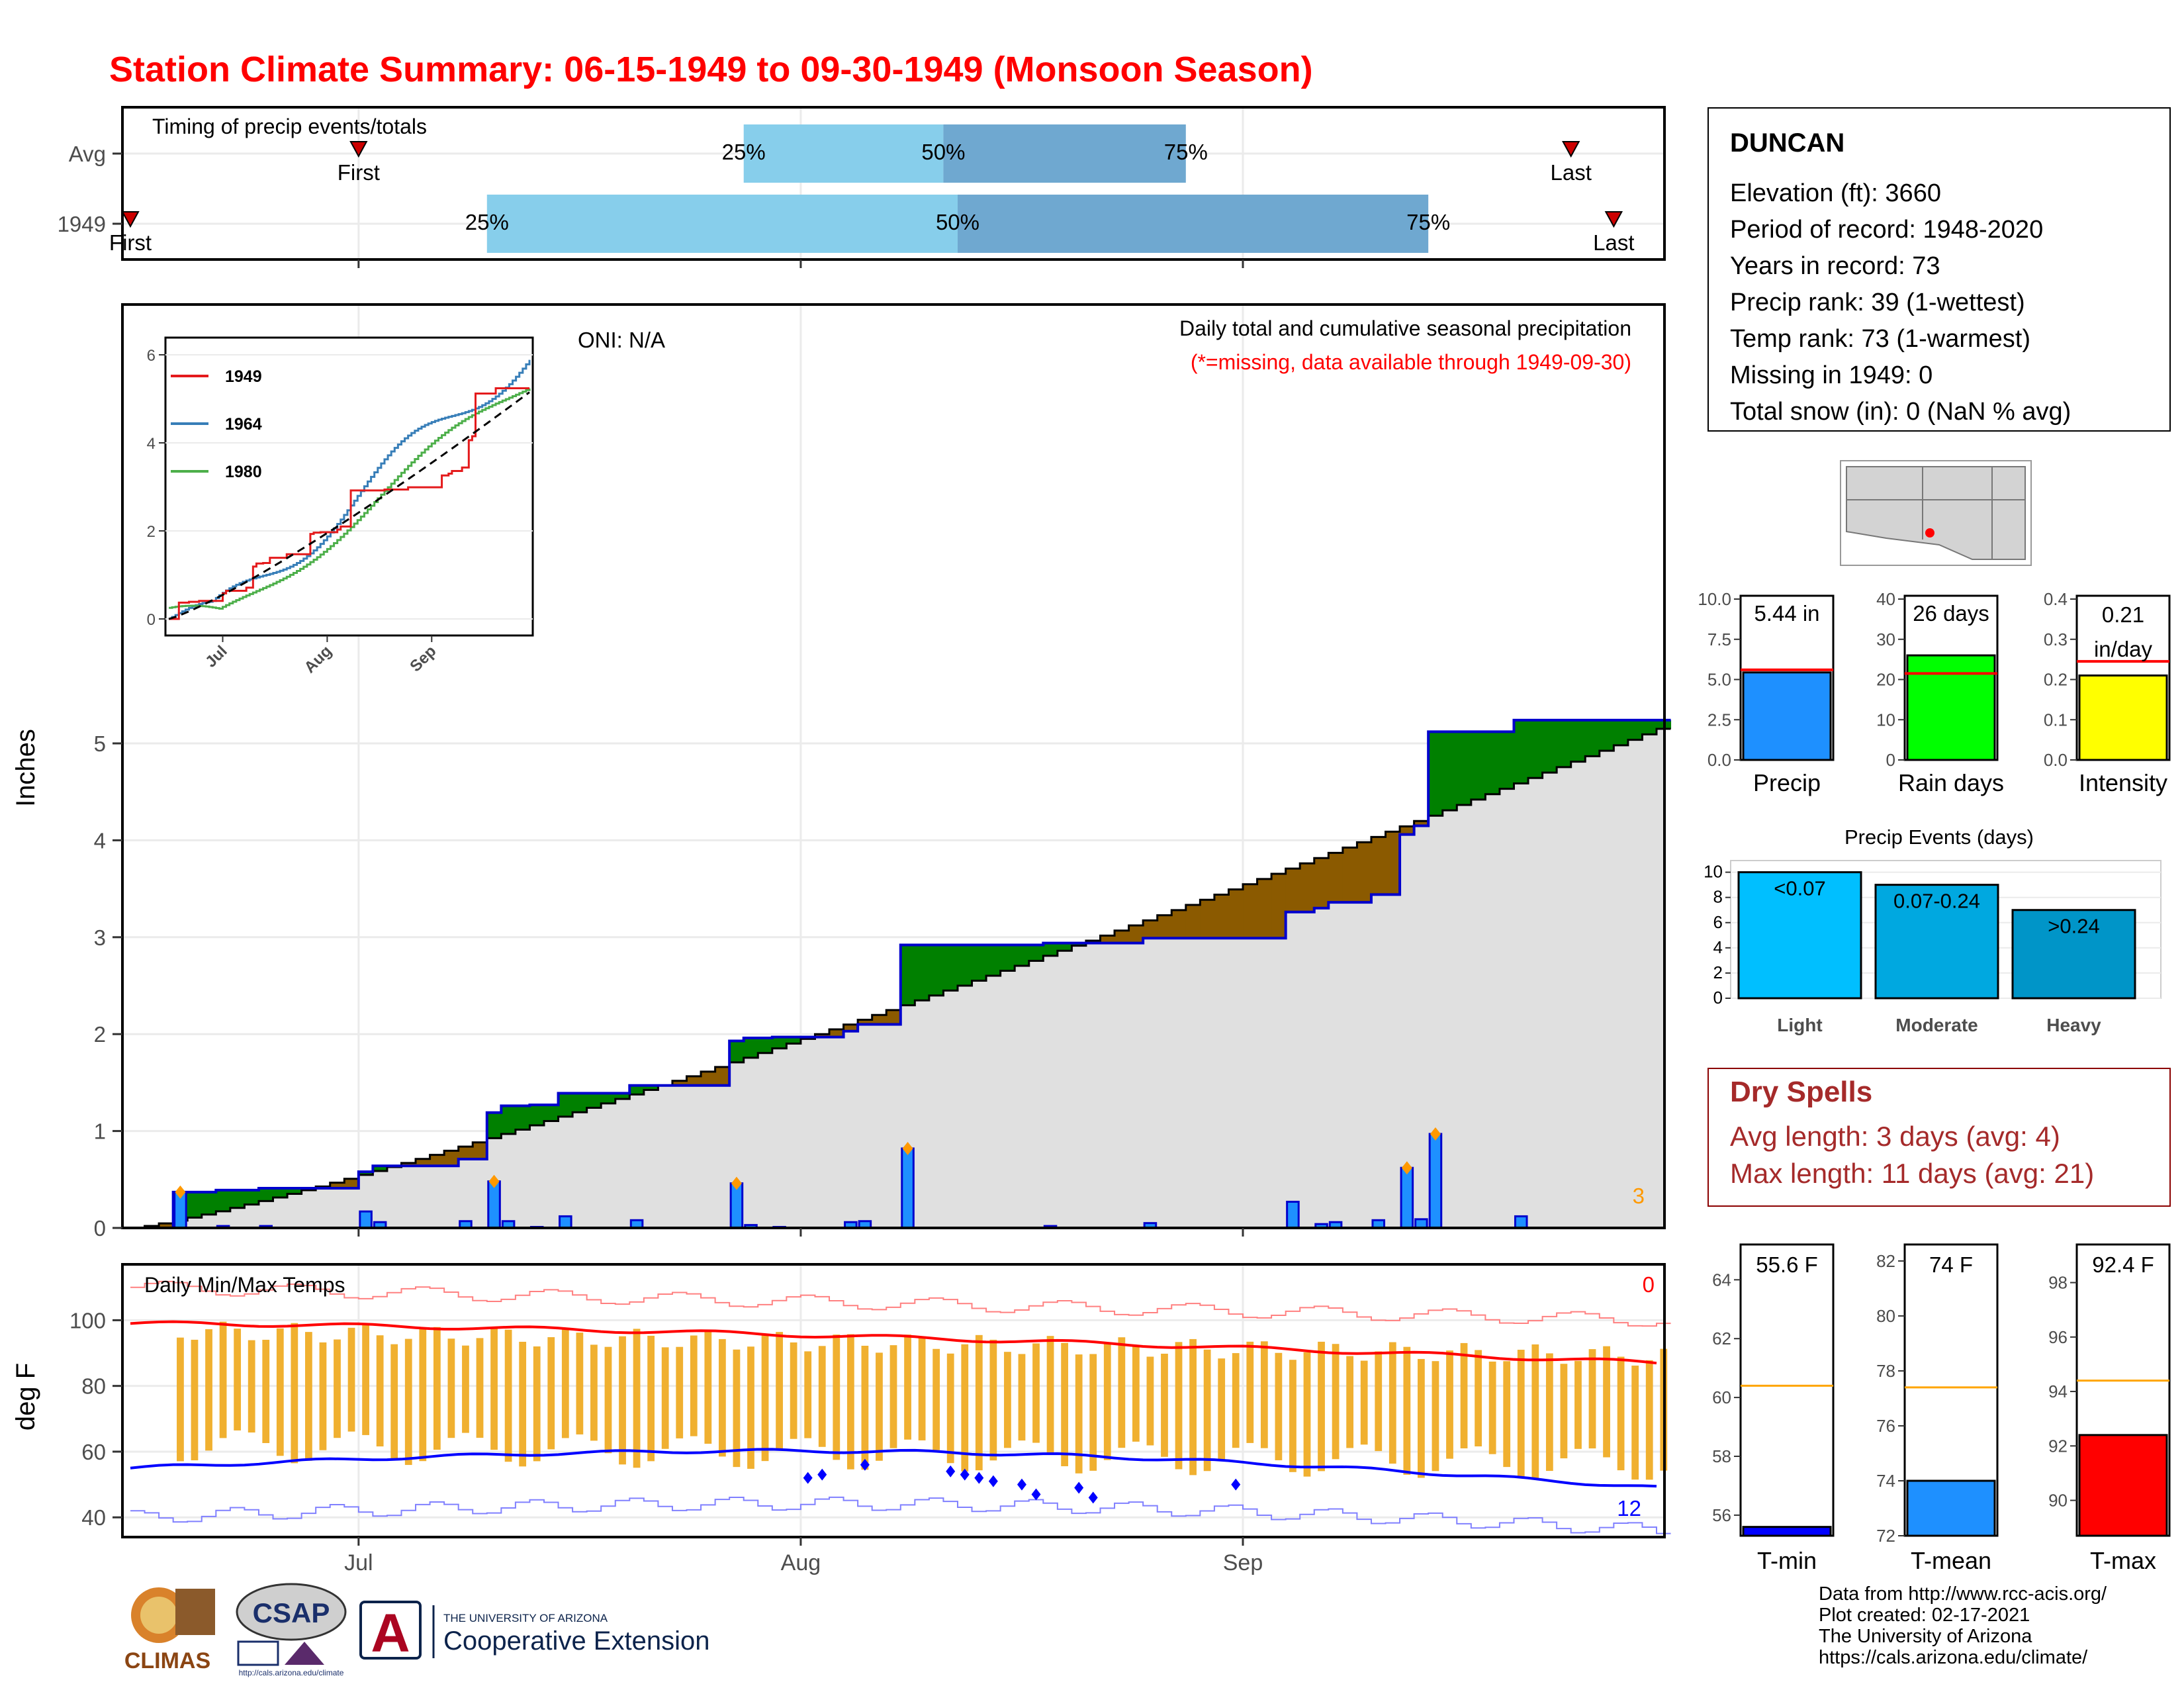 This screenshot has width=2184, height=1688. What do you see at coordinates (167, 1660) in the screenshot?
I see `climas-wordmark: CLIMAS` at bounding box center [167, 1660].